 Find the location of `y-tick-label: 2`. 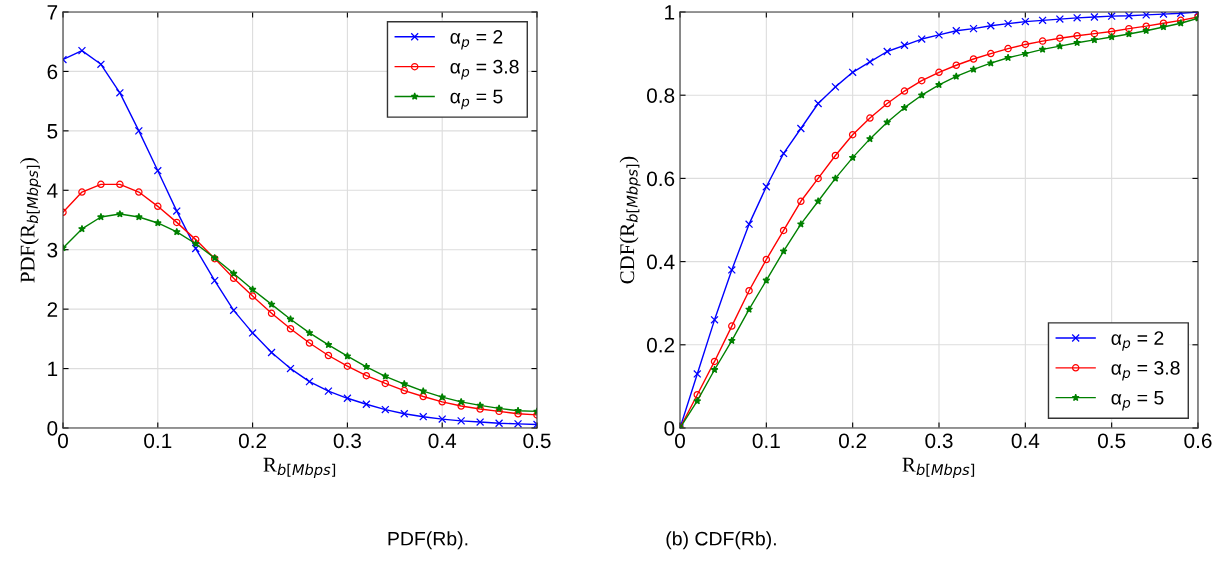

y-tick-label: 2 is located at coordinates (52, 309).